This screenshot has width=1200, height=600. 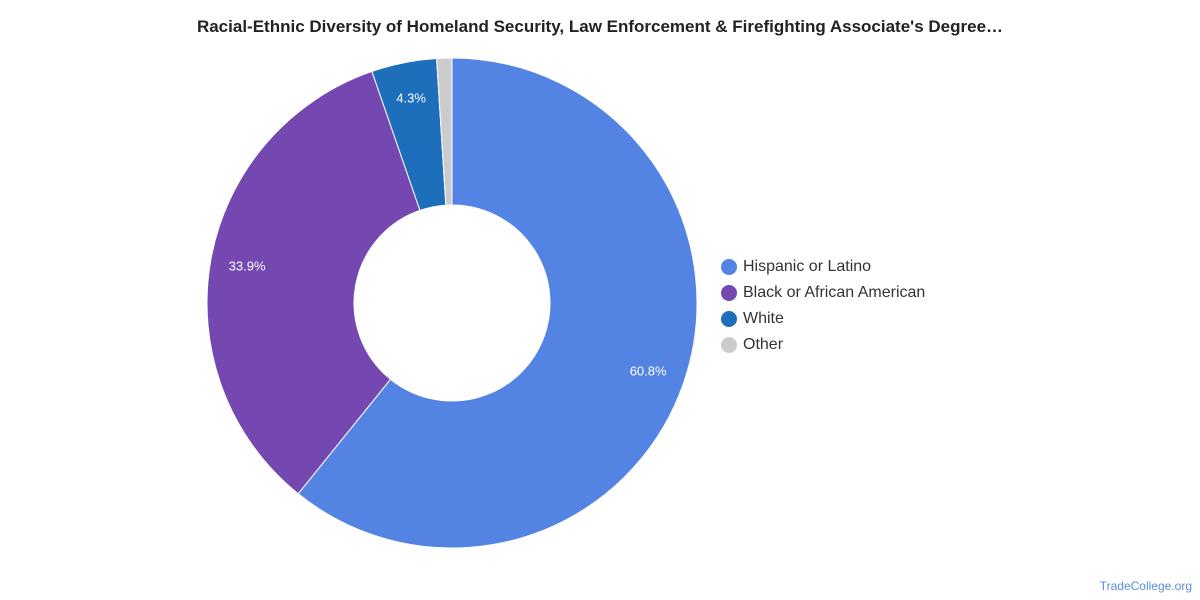 I want to click on slice-black-or-african-american, so click(x=313, y=282).